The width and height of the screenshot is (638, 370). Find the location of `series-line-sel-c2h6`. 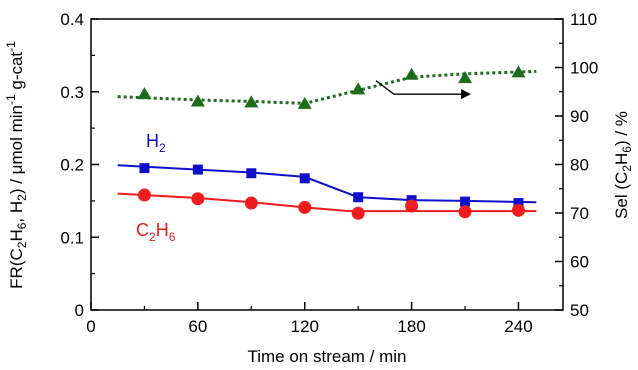

series-line-sel-c2h6 is located at coordinates (327, 87).